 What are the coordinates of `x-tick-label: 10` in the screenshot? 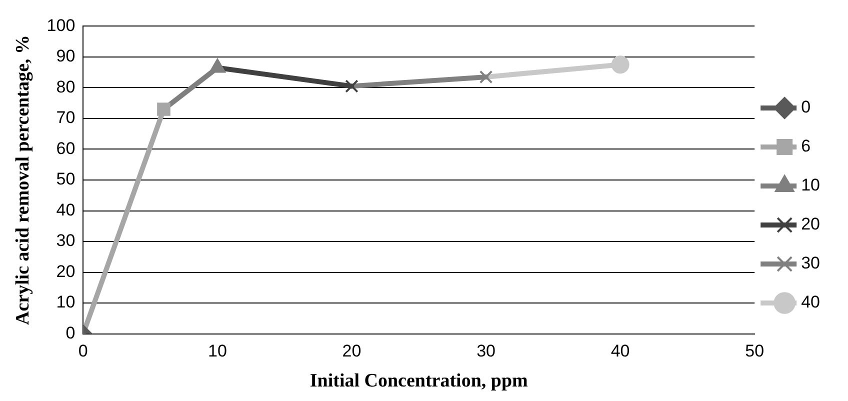 It's located at (217, 351).